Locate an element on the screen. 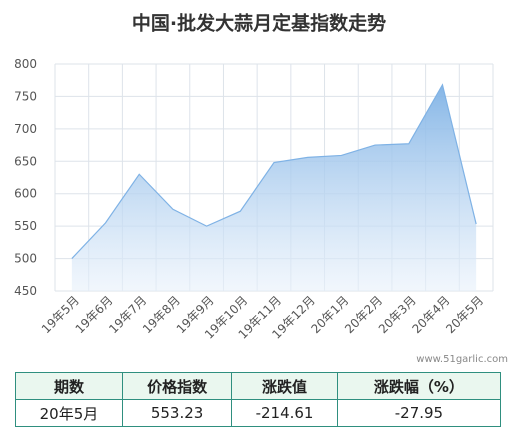 The image size is (518, 440). cell: -214.61 is located at coordinates (284, 413).